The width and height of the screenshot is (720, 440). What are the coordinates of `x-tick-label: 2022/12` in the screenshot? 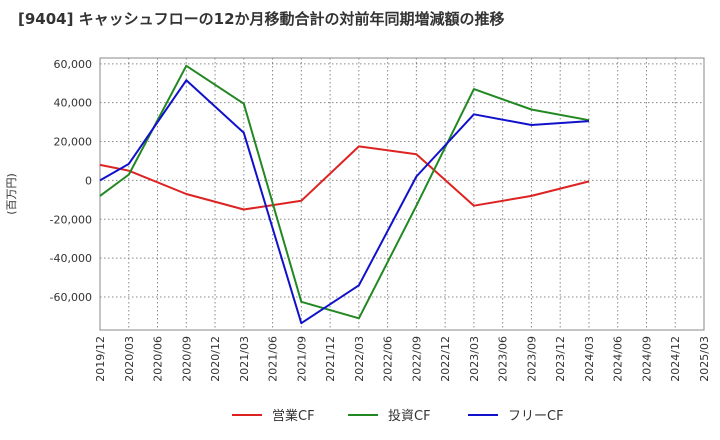 It's located at (445, 359).